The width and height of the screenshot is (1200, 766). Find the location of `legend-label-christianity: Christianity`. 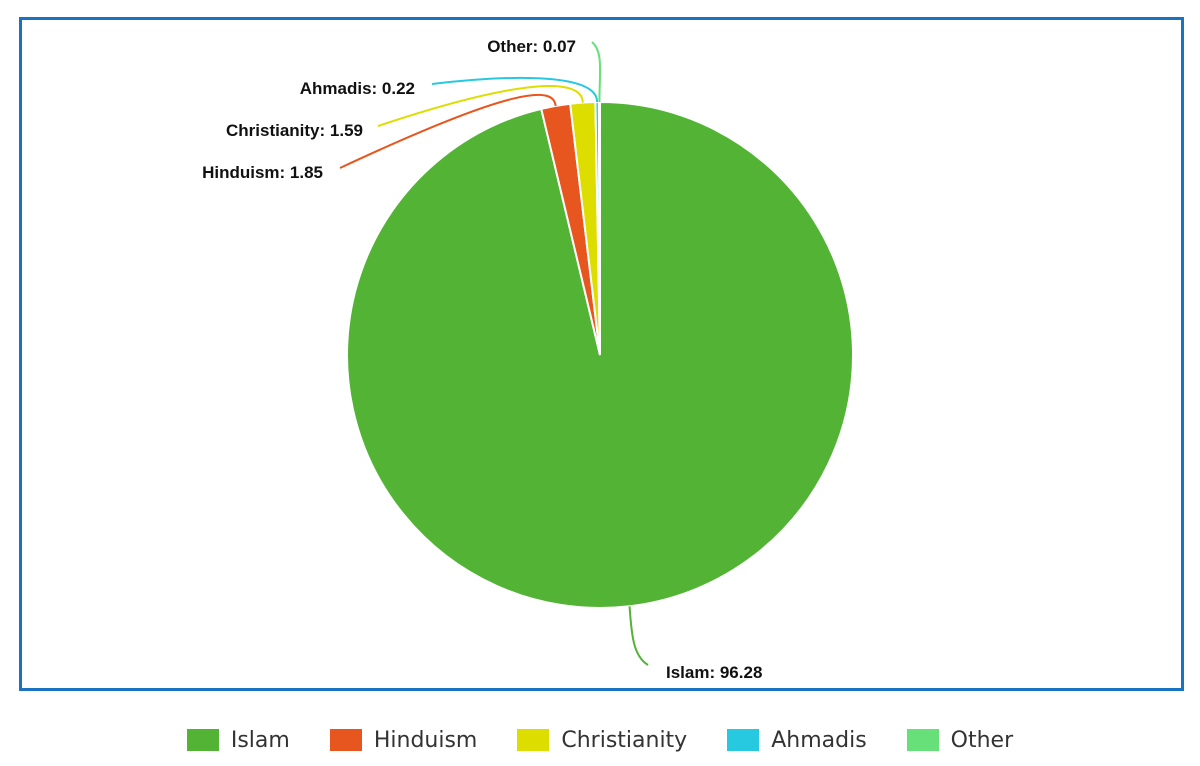

legend-label-christianity: Christianity is located at coordinates (624, 740).